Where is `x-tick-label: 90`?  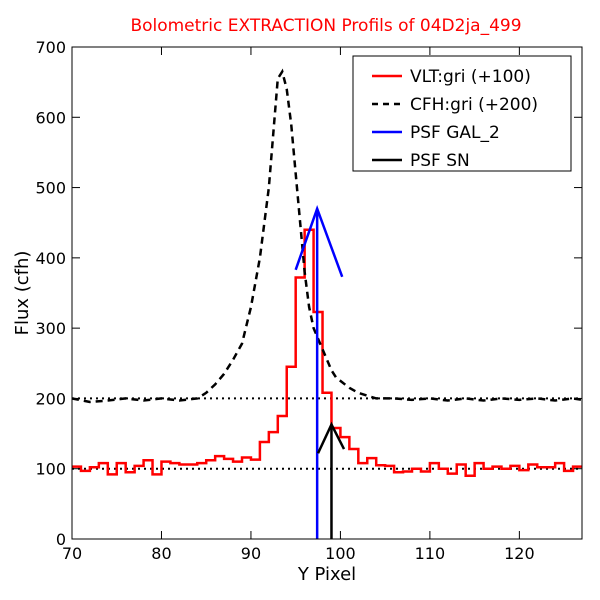
x-tick-label: 90 is located at coordinates (251, 553).